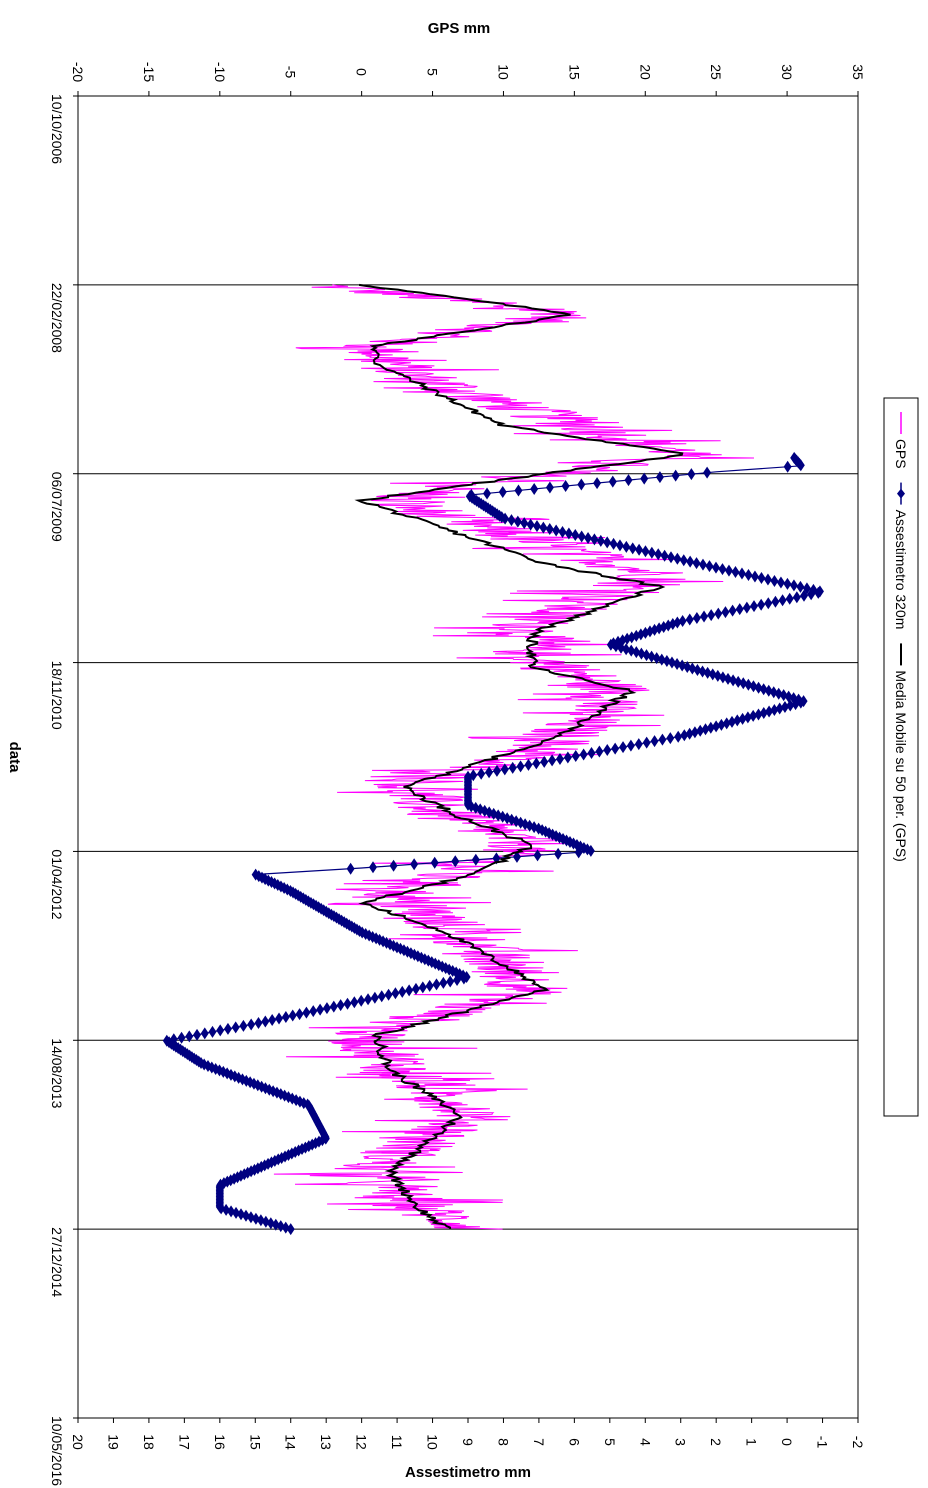 The image size is (928, 1488). Describe the element at coordinates (57, 318) in the screenshot. I see `x-tick-label: 22/02/2008` at that location.